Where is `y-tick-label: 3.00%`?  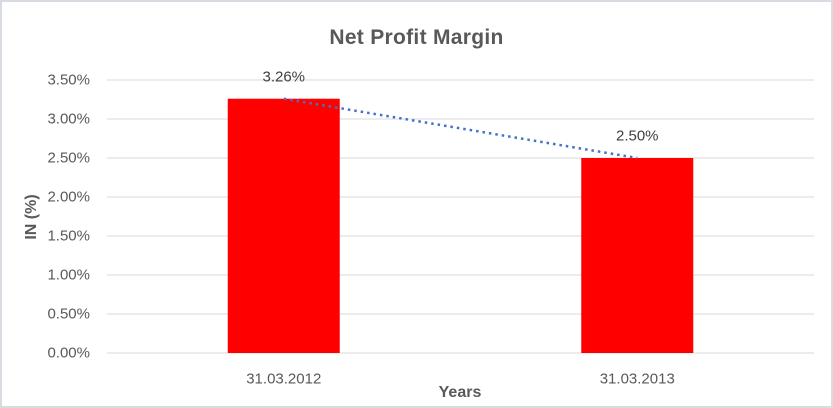 y-tick-label: 3.00% is located at coordinates (68, 119).